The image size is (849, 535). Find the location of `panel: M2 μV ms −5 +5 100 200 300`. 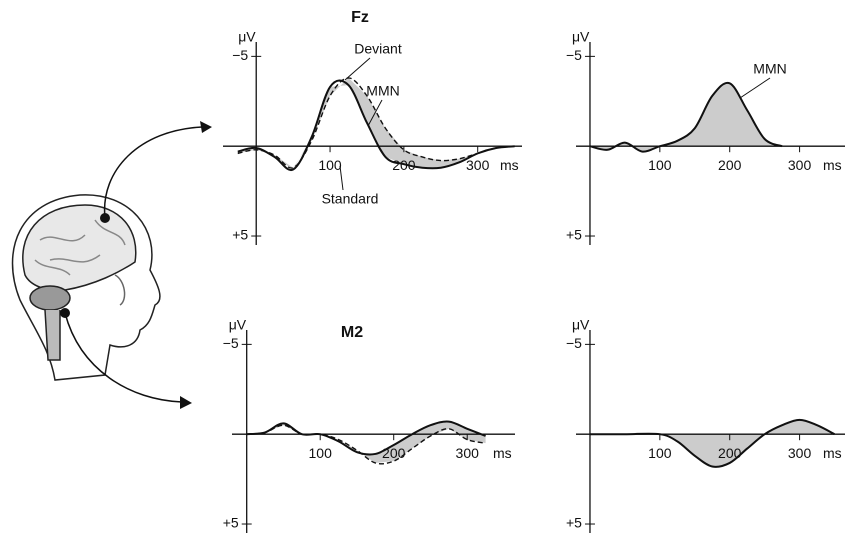

panel: M2 μV ms −5 +5 100 200 300 is located at coordinates (369, 425).